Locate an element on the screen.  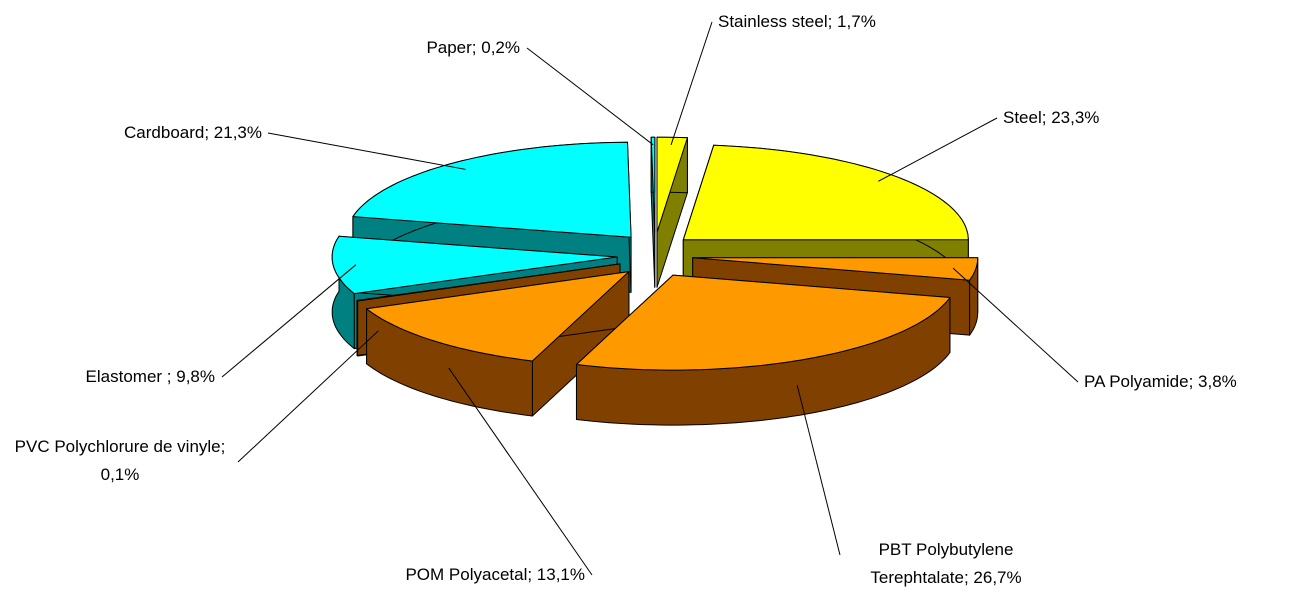
data-label: POM Polyacetal; 13,1% is located at coordinates (495, 574).